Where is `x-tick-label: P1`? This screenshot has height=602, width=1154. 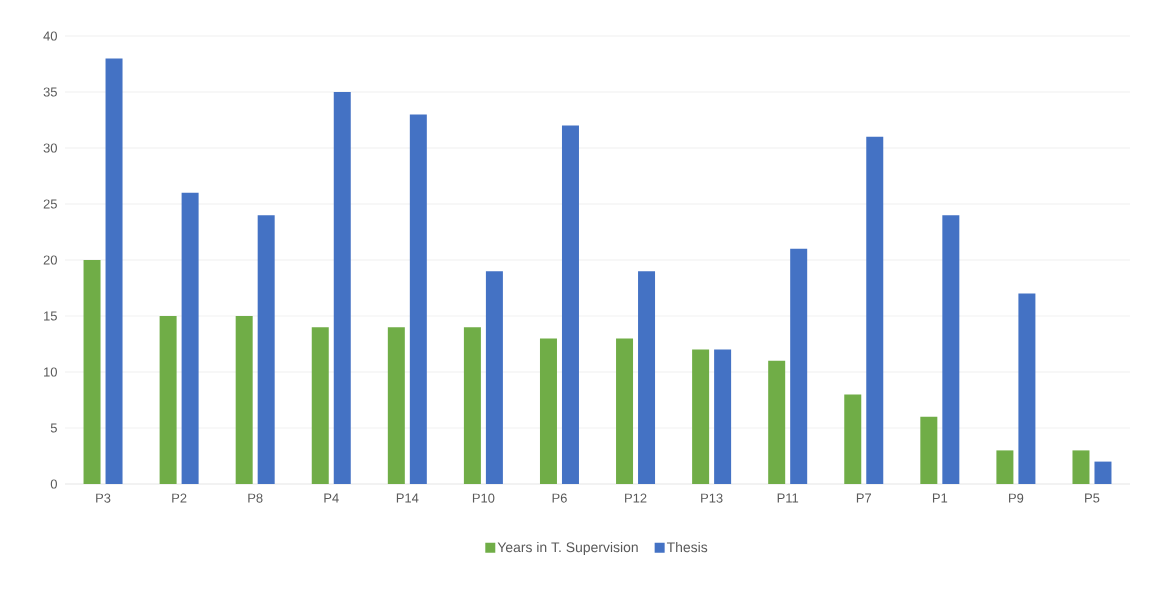 x-tick-label: P1 is located at coordinates (940, 498).